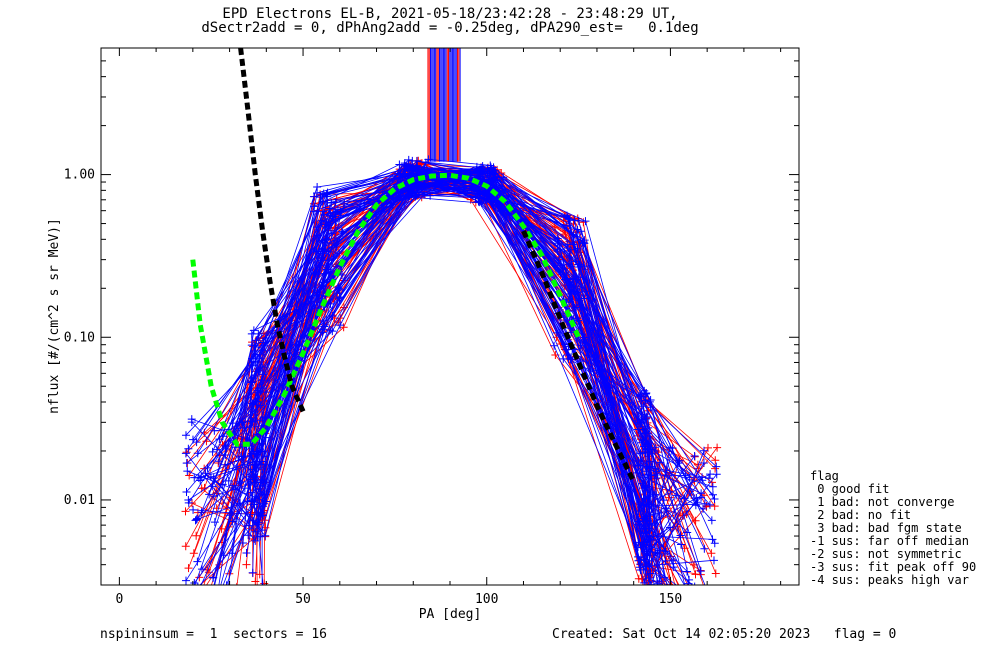 The height and width of the screenshot is (650, 1000). What do you see at coordinates (889, 541) in the screenshot?
I see `legend-item: -1 sus: far off median` at bounding box center [889, 541].